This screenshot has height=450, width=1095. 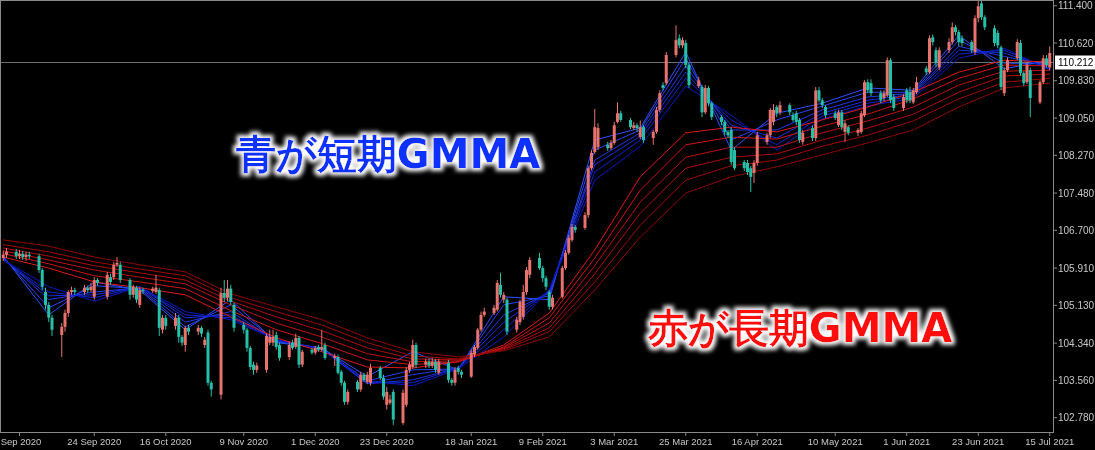 I want to click on x-tick-label: 9 Feb 2021, so click(x=542, y=441).